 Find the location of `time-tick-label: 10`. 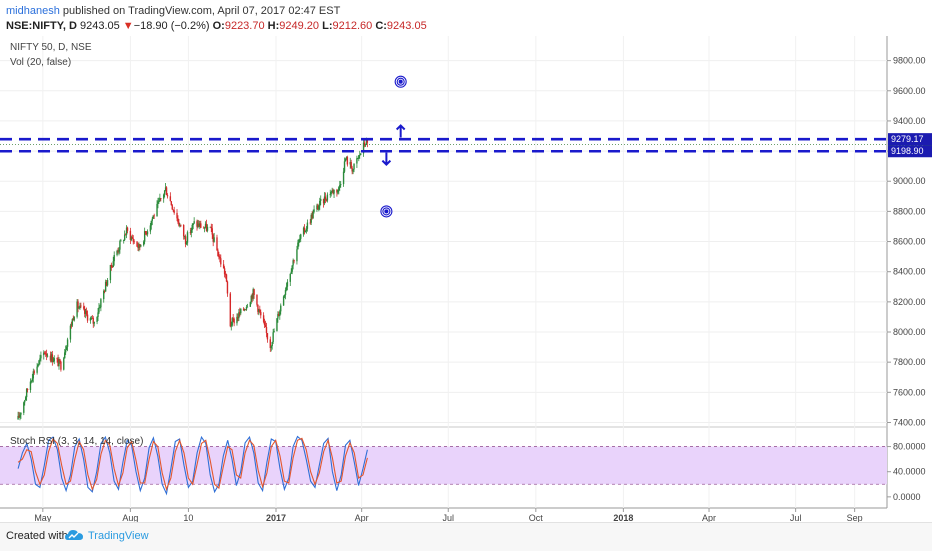

time-tick-label: 10 is located at coordinates (188, 517).